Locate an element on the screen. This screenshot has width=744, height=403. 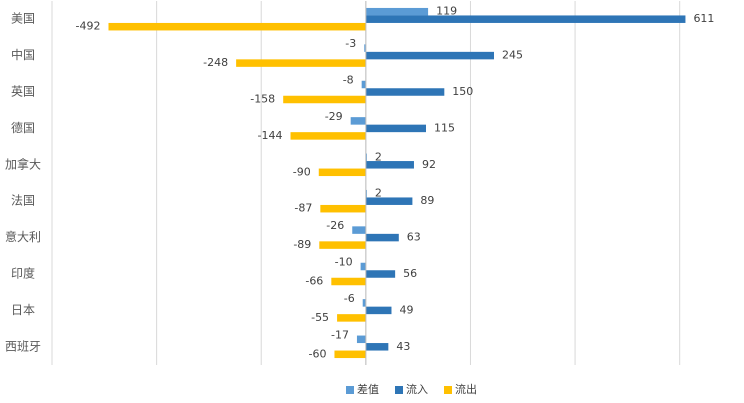
data-label: -8 is located at coordinates (348, 80).